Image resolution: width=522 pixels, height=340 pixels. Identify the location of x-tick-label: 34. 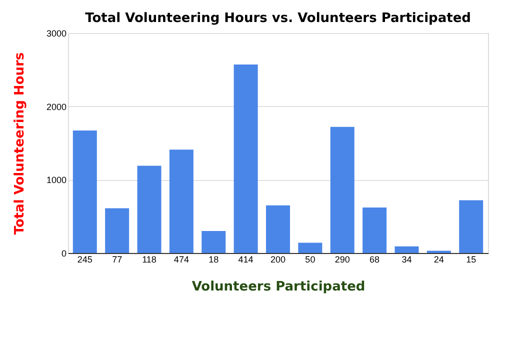
(407, 259).